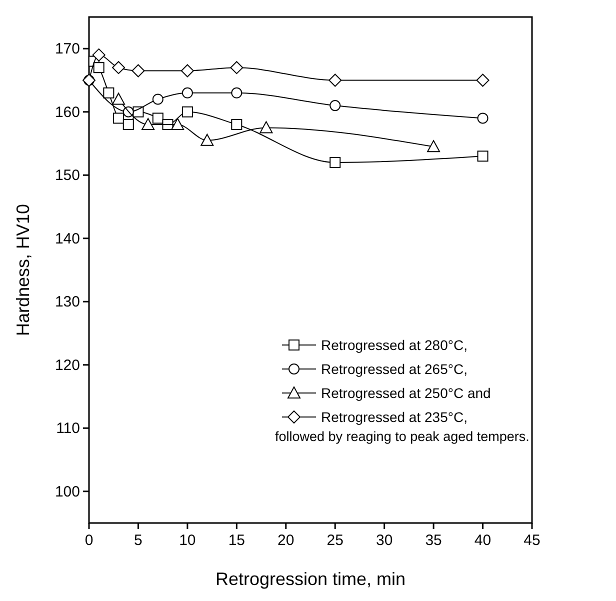 Image resolution: width=616 pixels, height=601 pixels. I want to click on x-axis-title: Retrogression time, min, so click(310, 579).